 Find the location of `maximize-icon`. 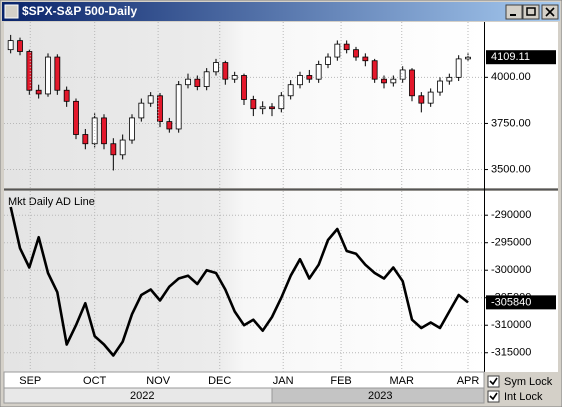

maximize-icon is located at coordinates (531, 11).